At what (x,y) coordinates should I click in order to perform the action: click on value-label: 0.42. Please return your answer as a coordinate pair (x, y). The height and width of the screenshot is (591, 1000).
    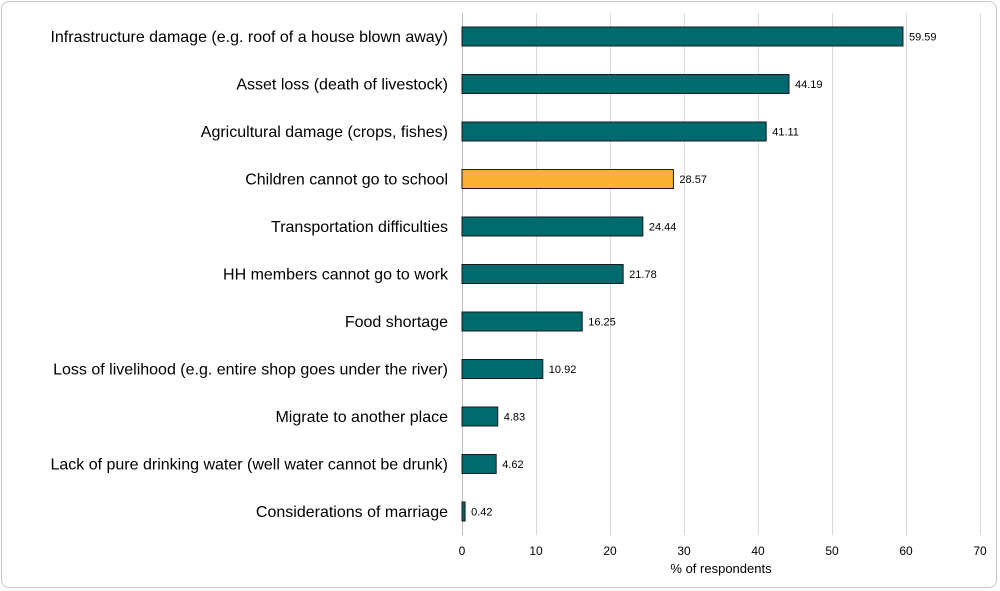
    Looking at the image, I should click on (481, 513).